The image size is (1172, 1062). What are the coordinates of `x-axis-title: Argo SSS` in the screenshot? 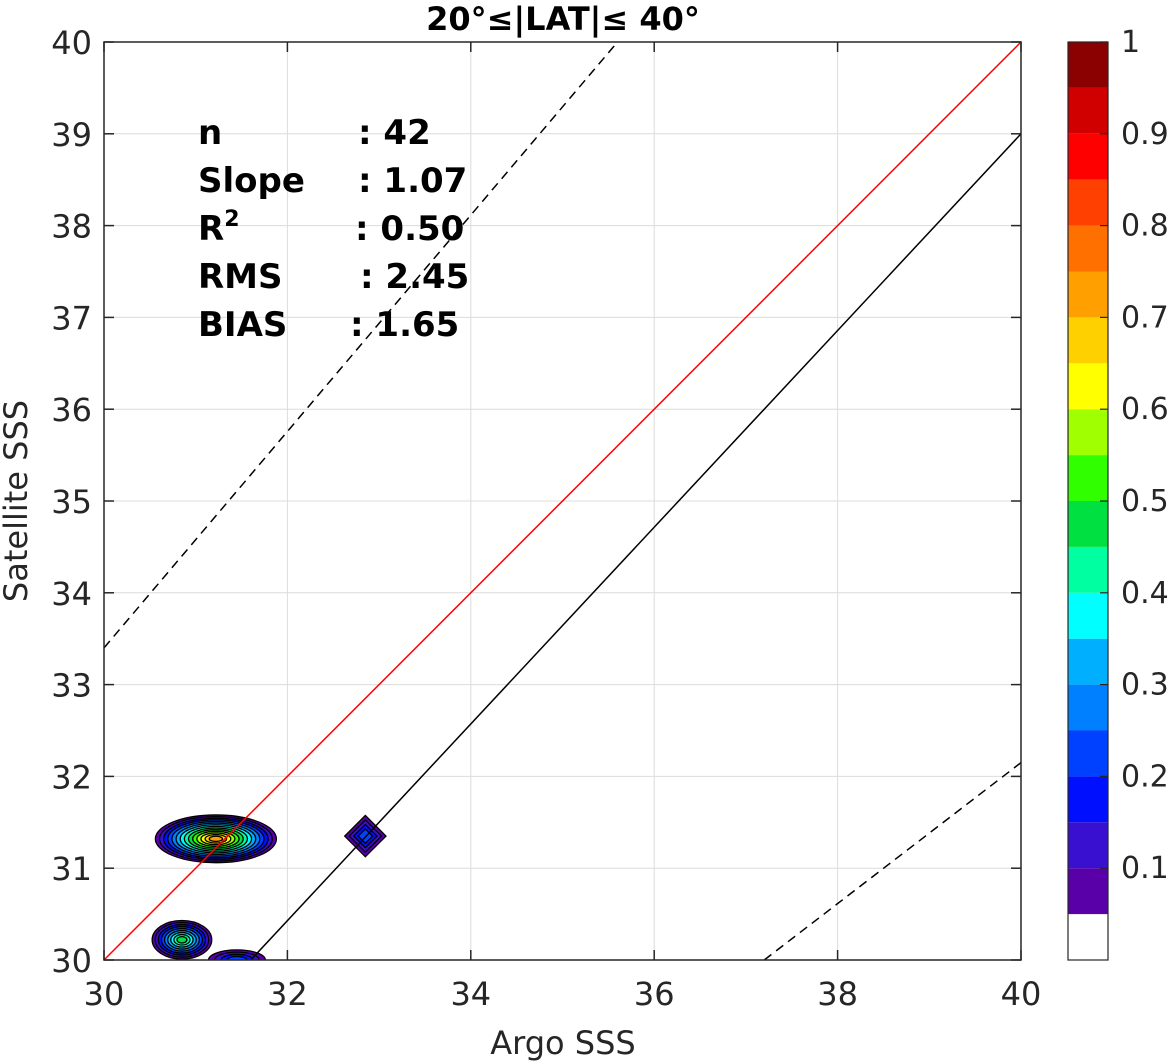 It's located at (562, 1043).